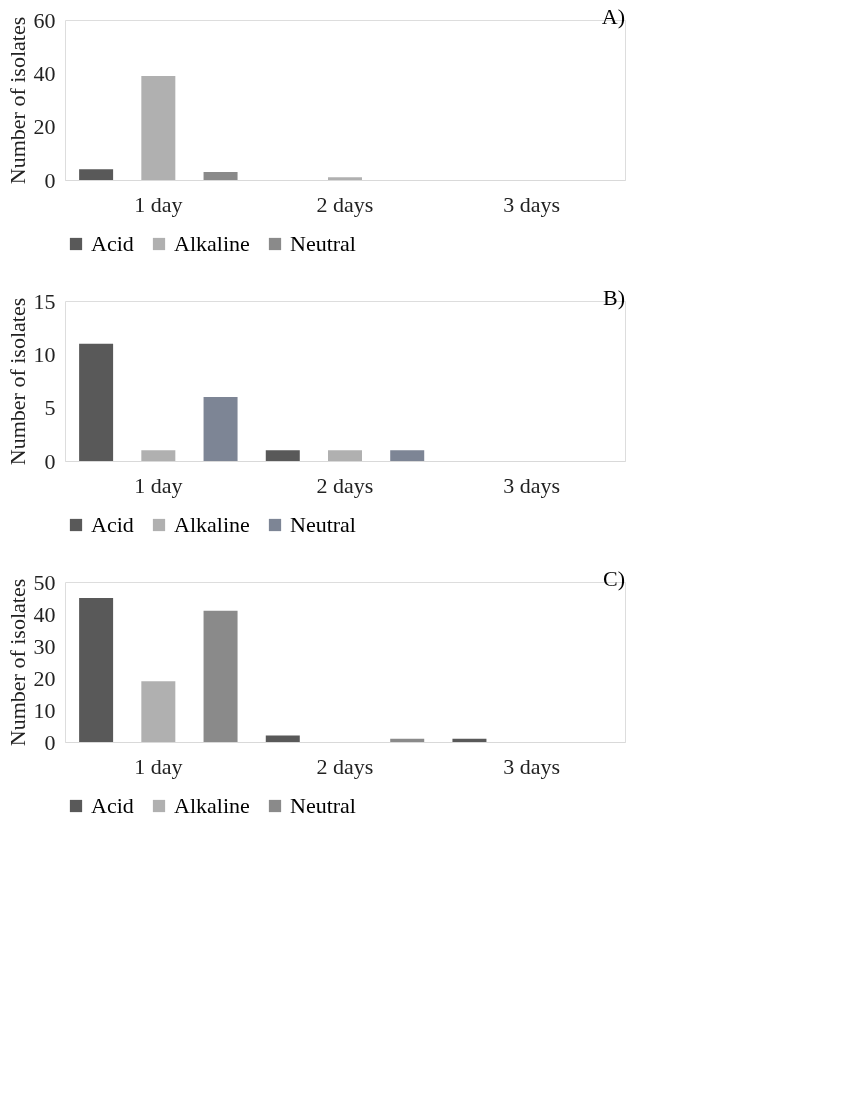  Describe the element at coordinates (614, 578) in the screenshot. I see `chart-title: C)` at that location.